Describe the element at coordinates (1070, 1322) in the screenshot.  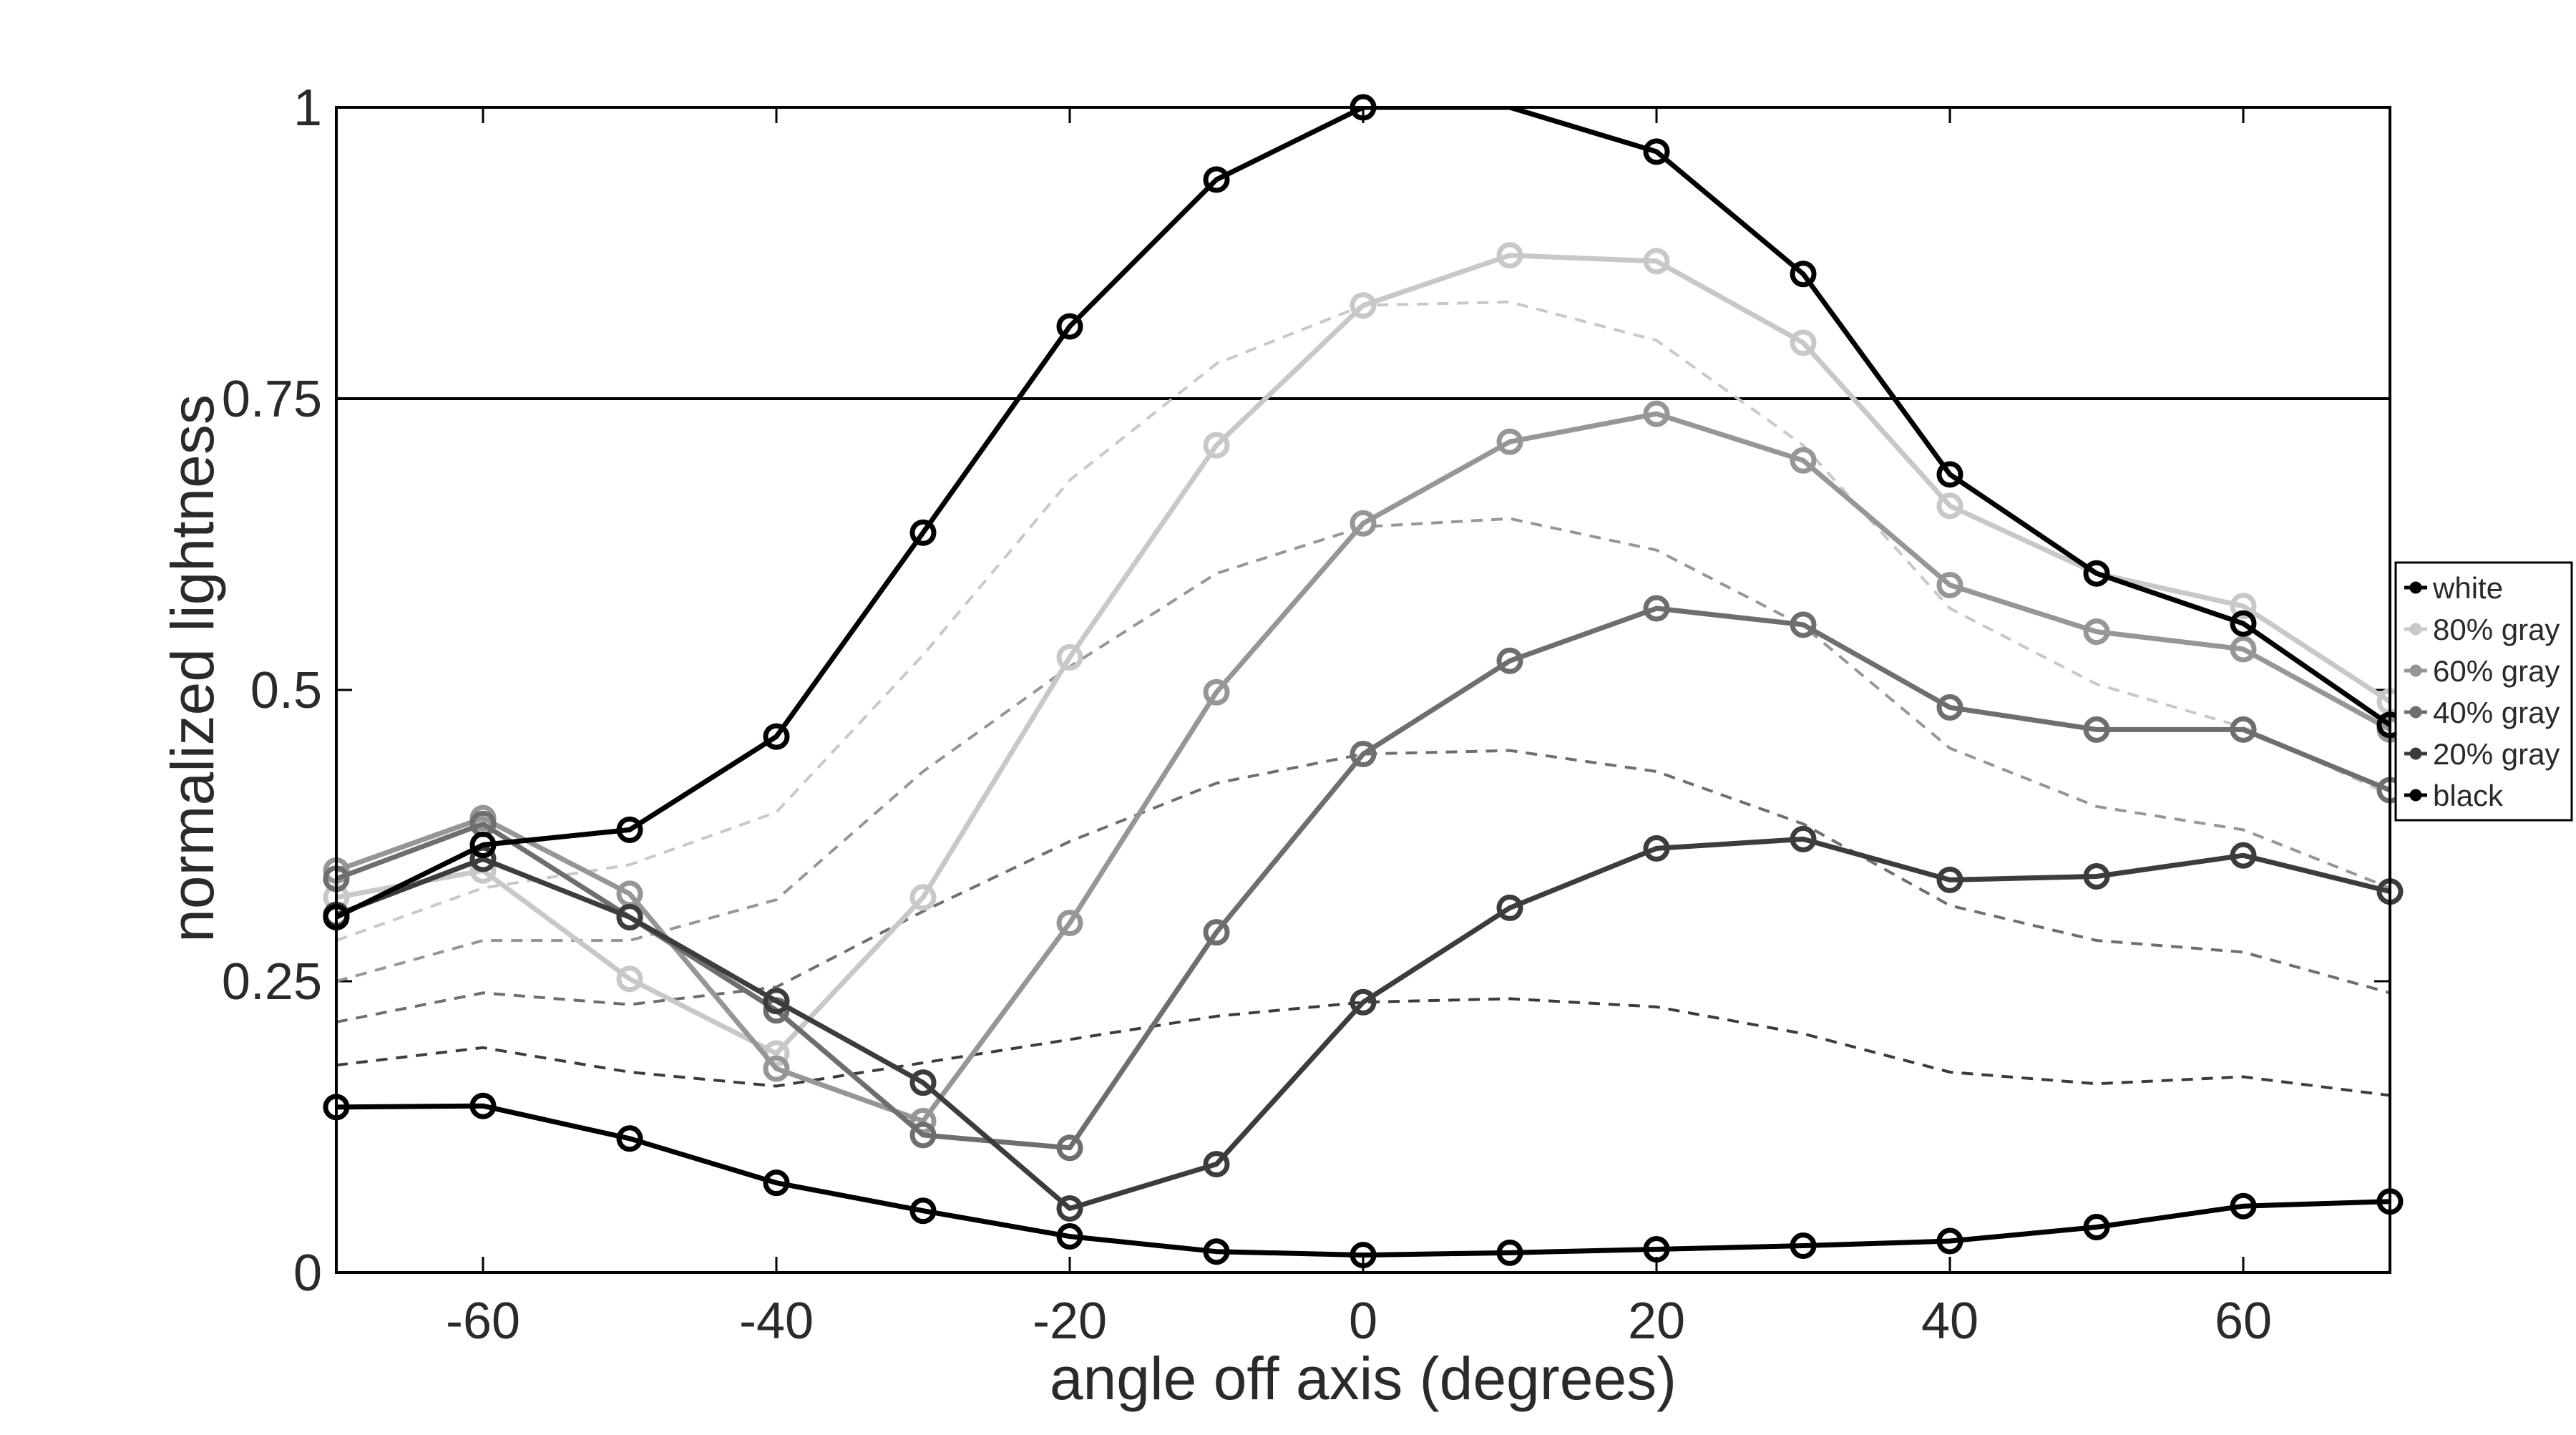
I see `x-tick-label: -20` at that location.